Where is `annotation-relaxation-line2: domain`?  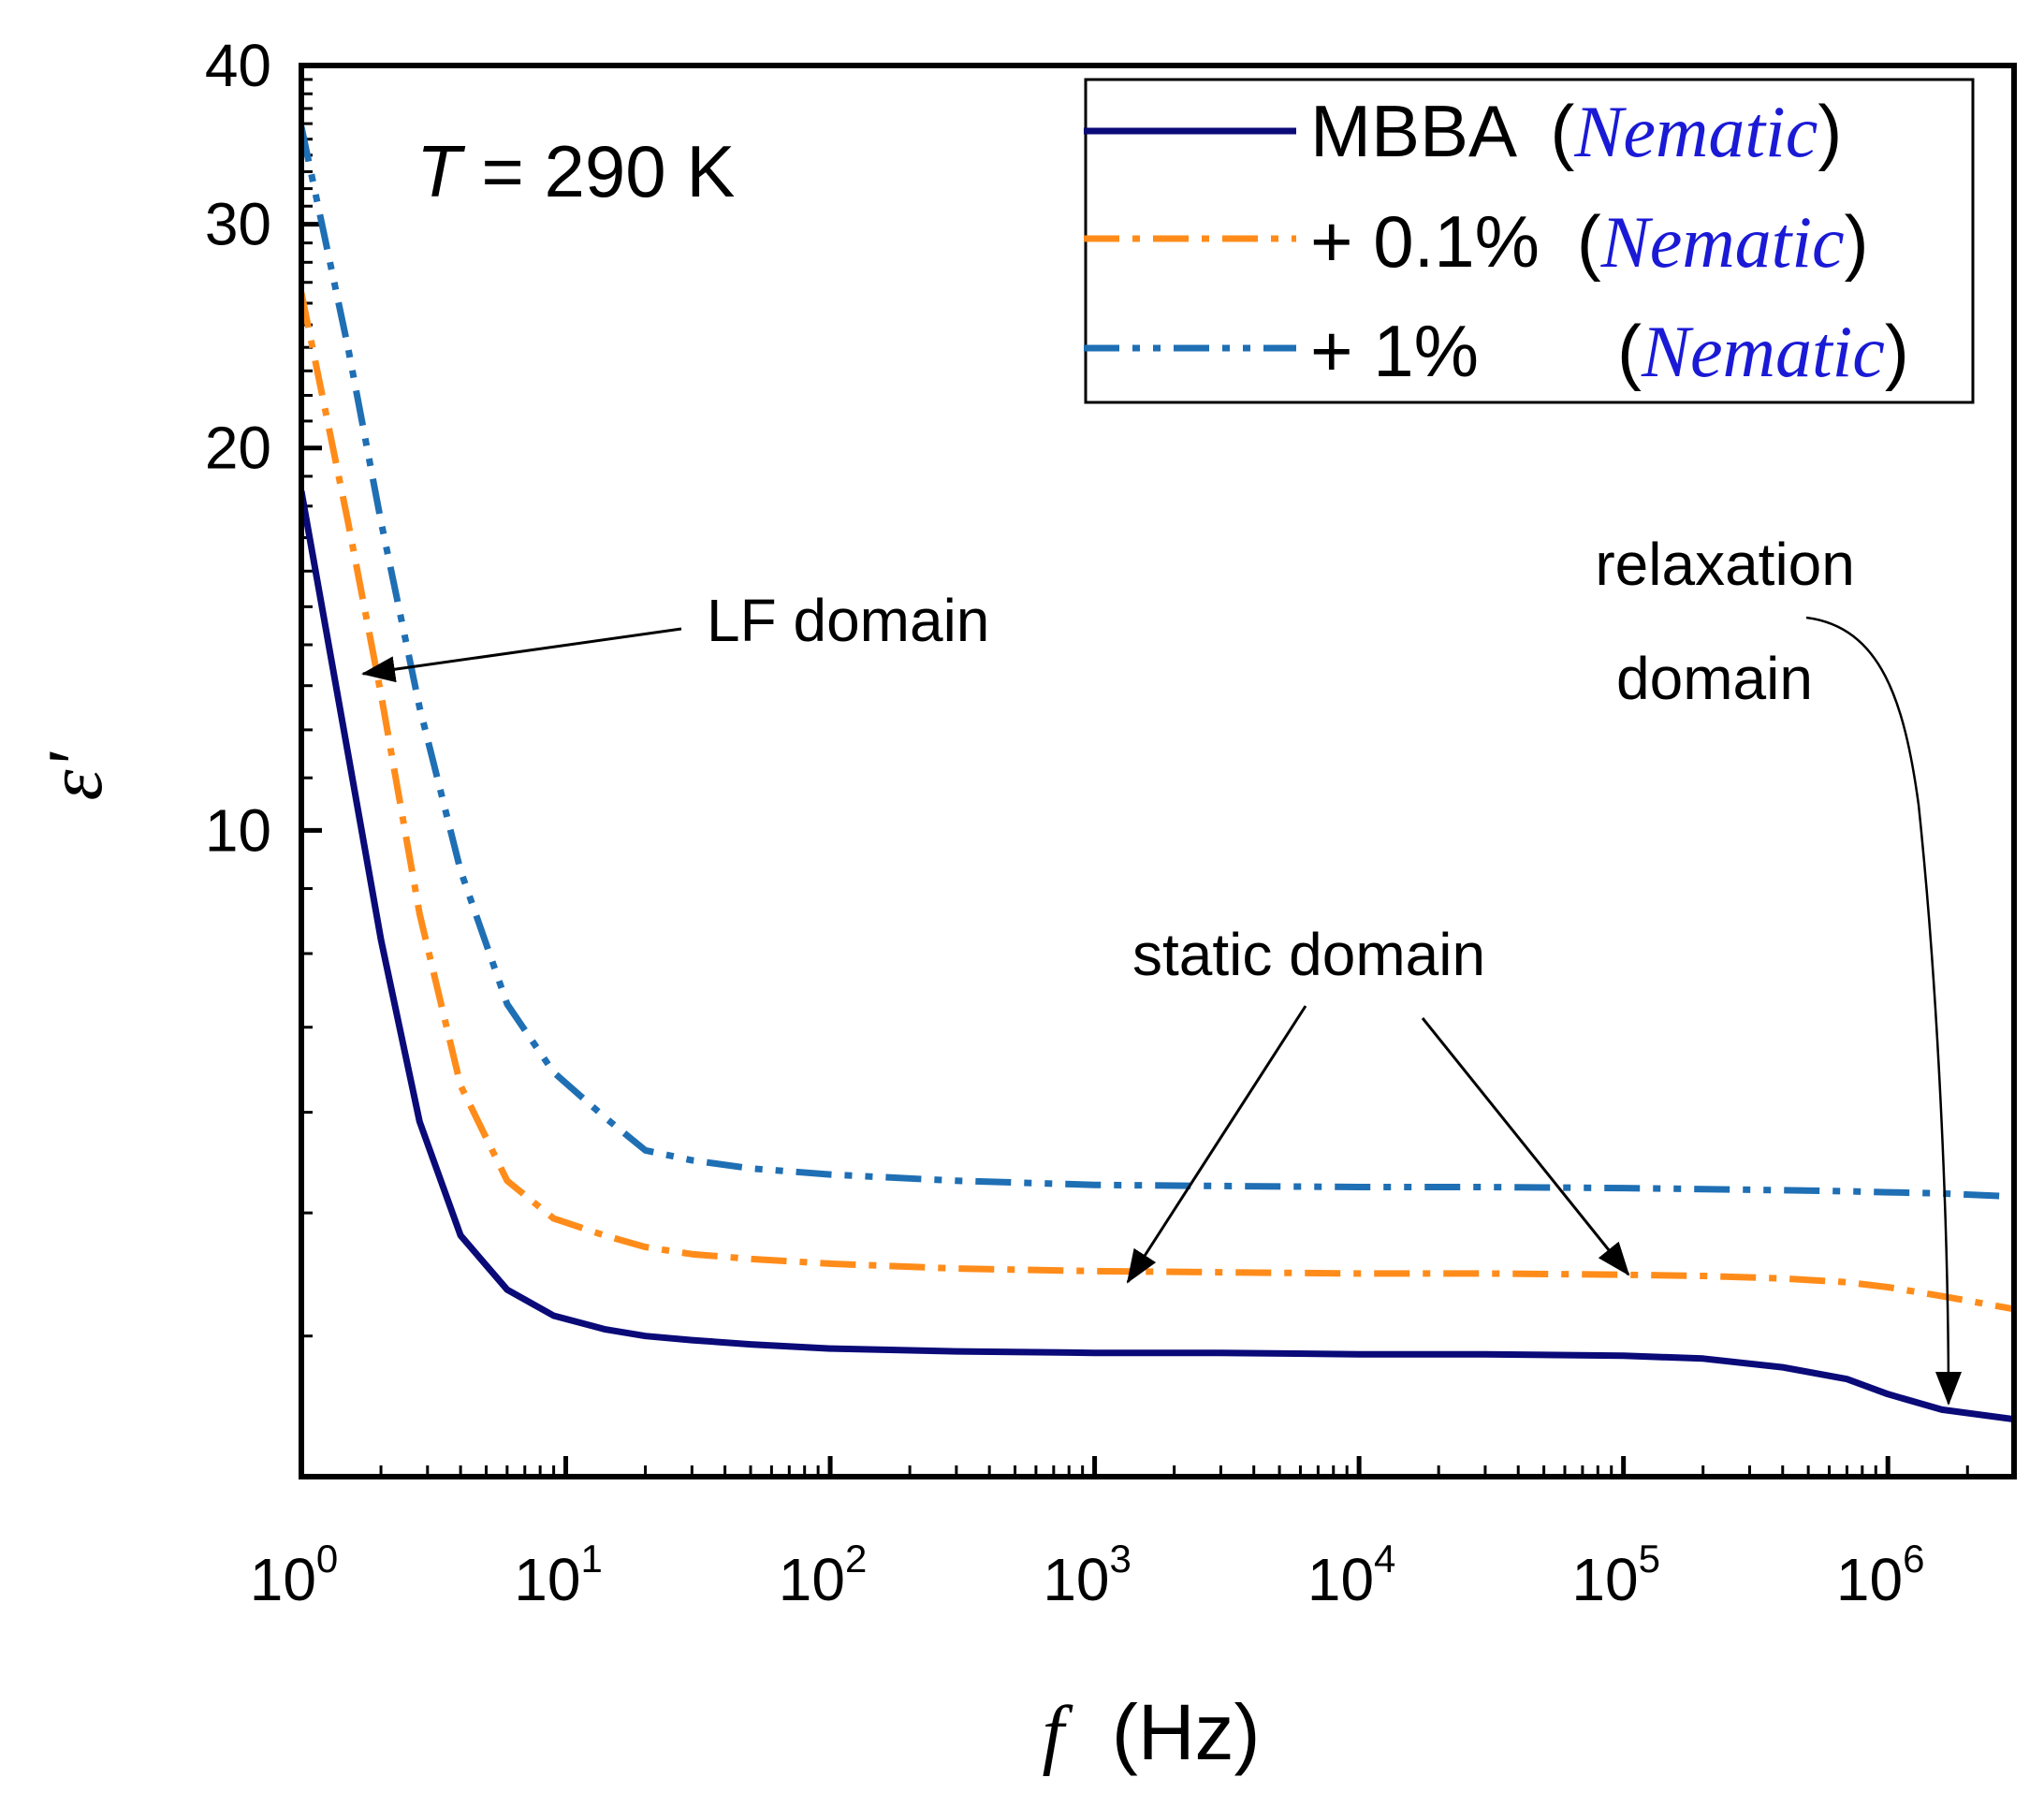
annotation-relaxation-line2: domain is located at coordinates (1714, 679).